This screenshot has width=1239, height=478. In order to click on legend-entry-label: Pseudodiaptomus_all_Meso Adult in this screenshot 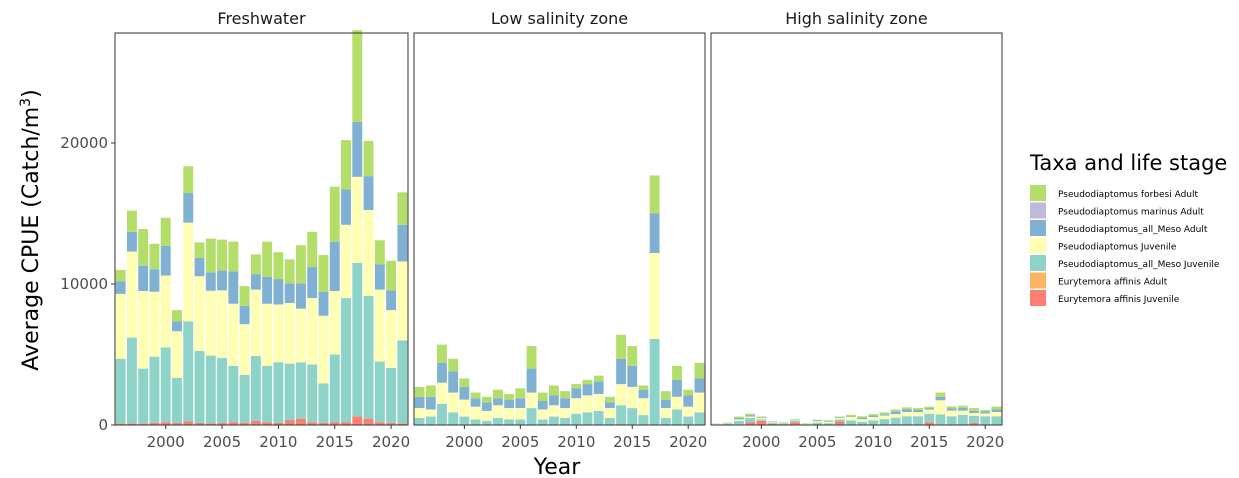, I will do `click(1133, 230)`.